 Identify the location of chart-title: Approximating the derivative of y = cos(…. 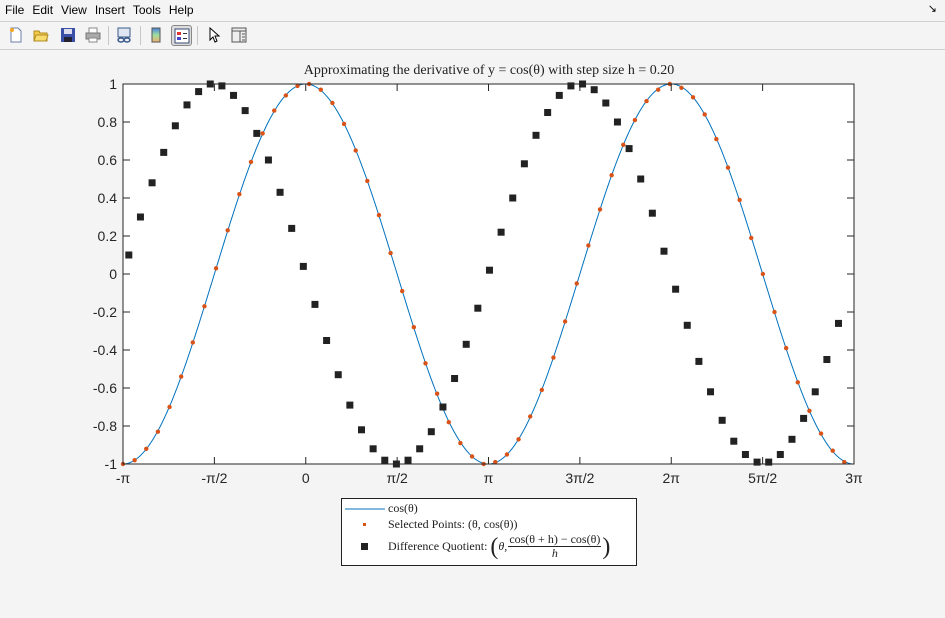
(489, 70).